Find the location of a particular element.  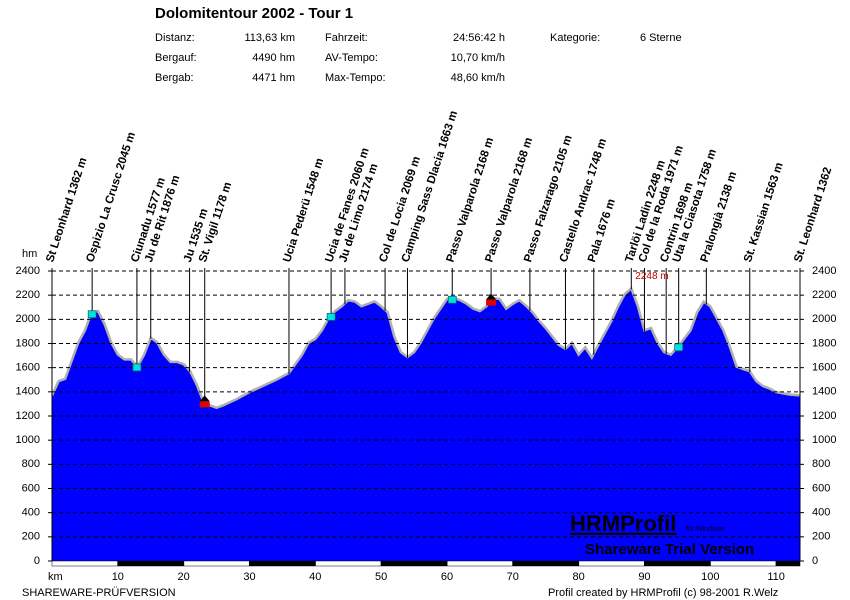

waypoint-label: Pala 1676 m is located at coordinates (602, 231).